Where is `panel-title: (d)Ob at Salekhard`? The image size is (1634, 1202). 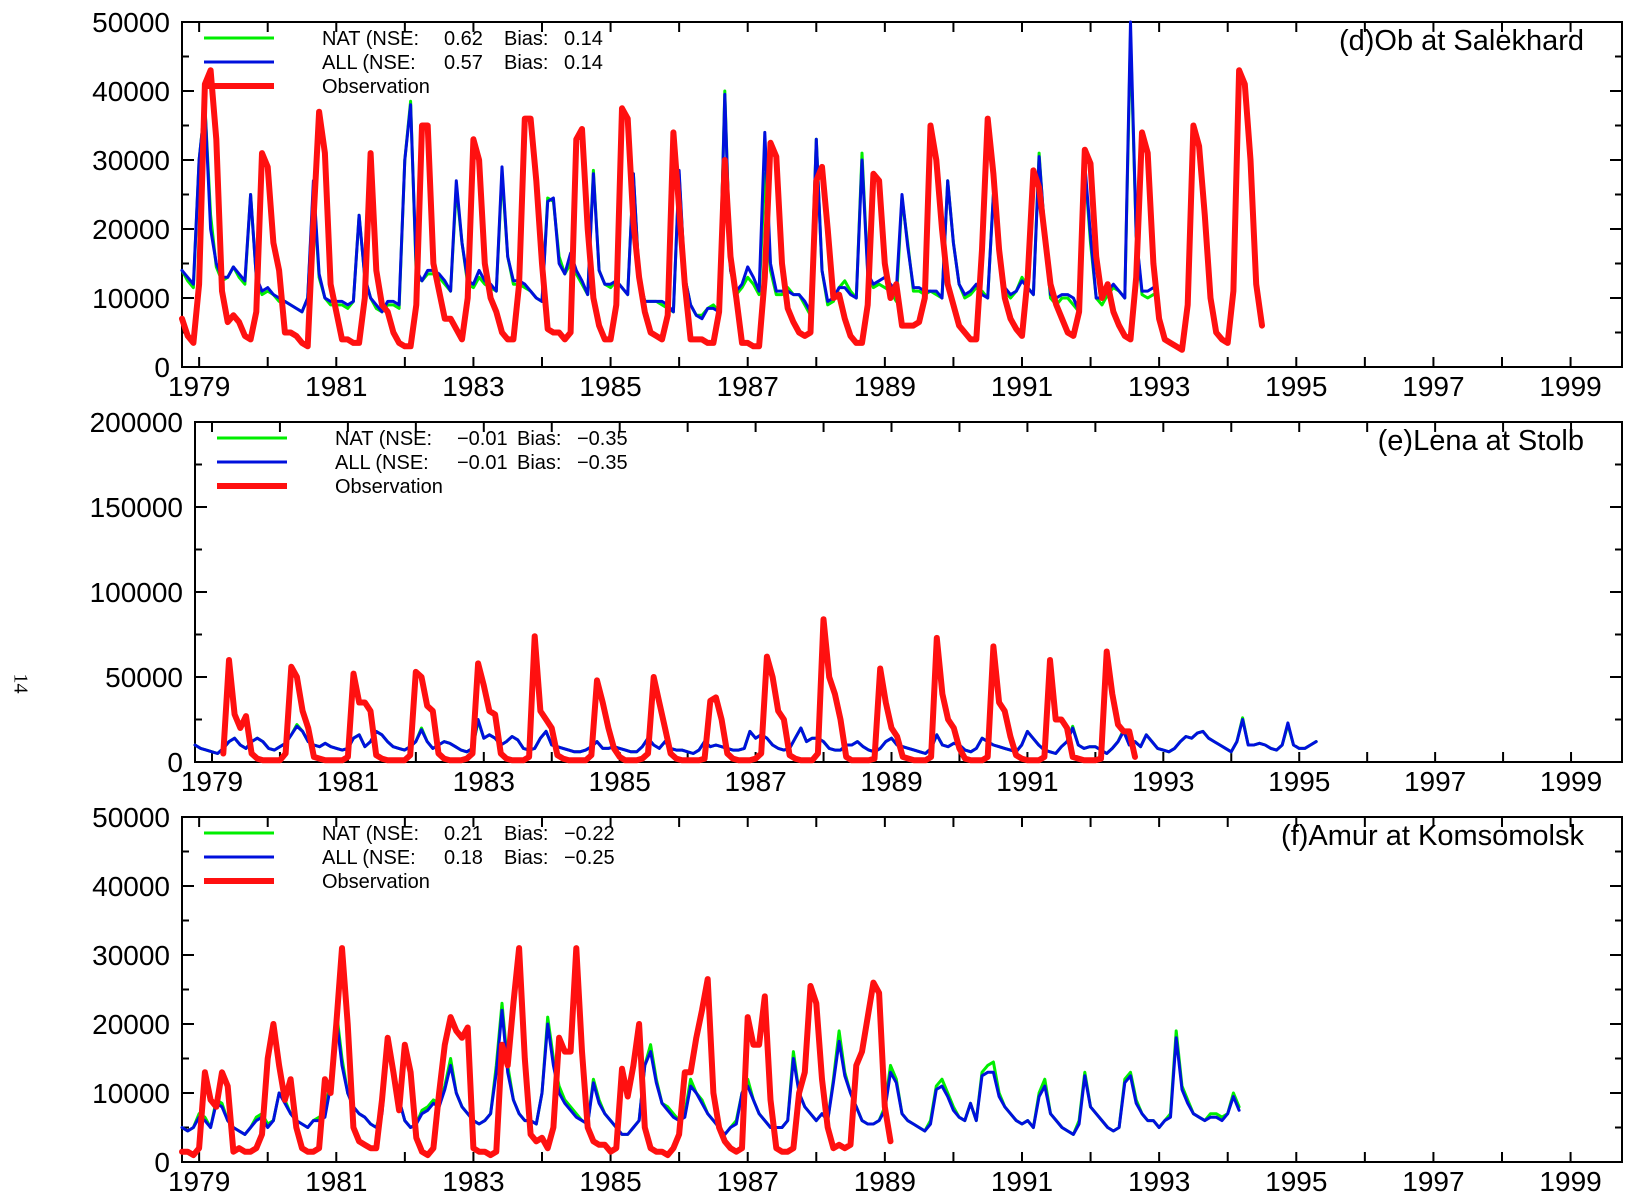 panel-title: (d)Ob at Salekhard is located at coordinates (1461, 41).